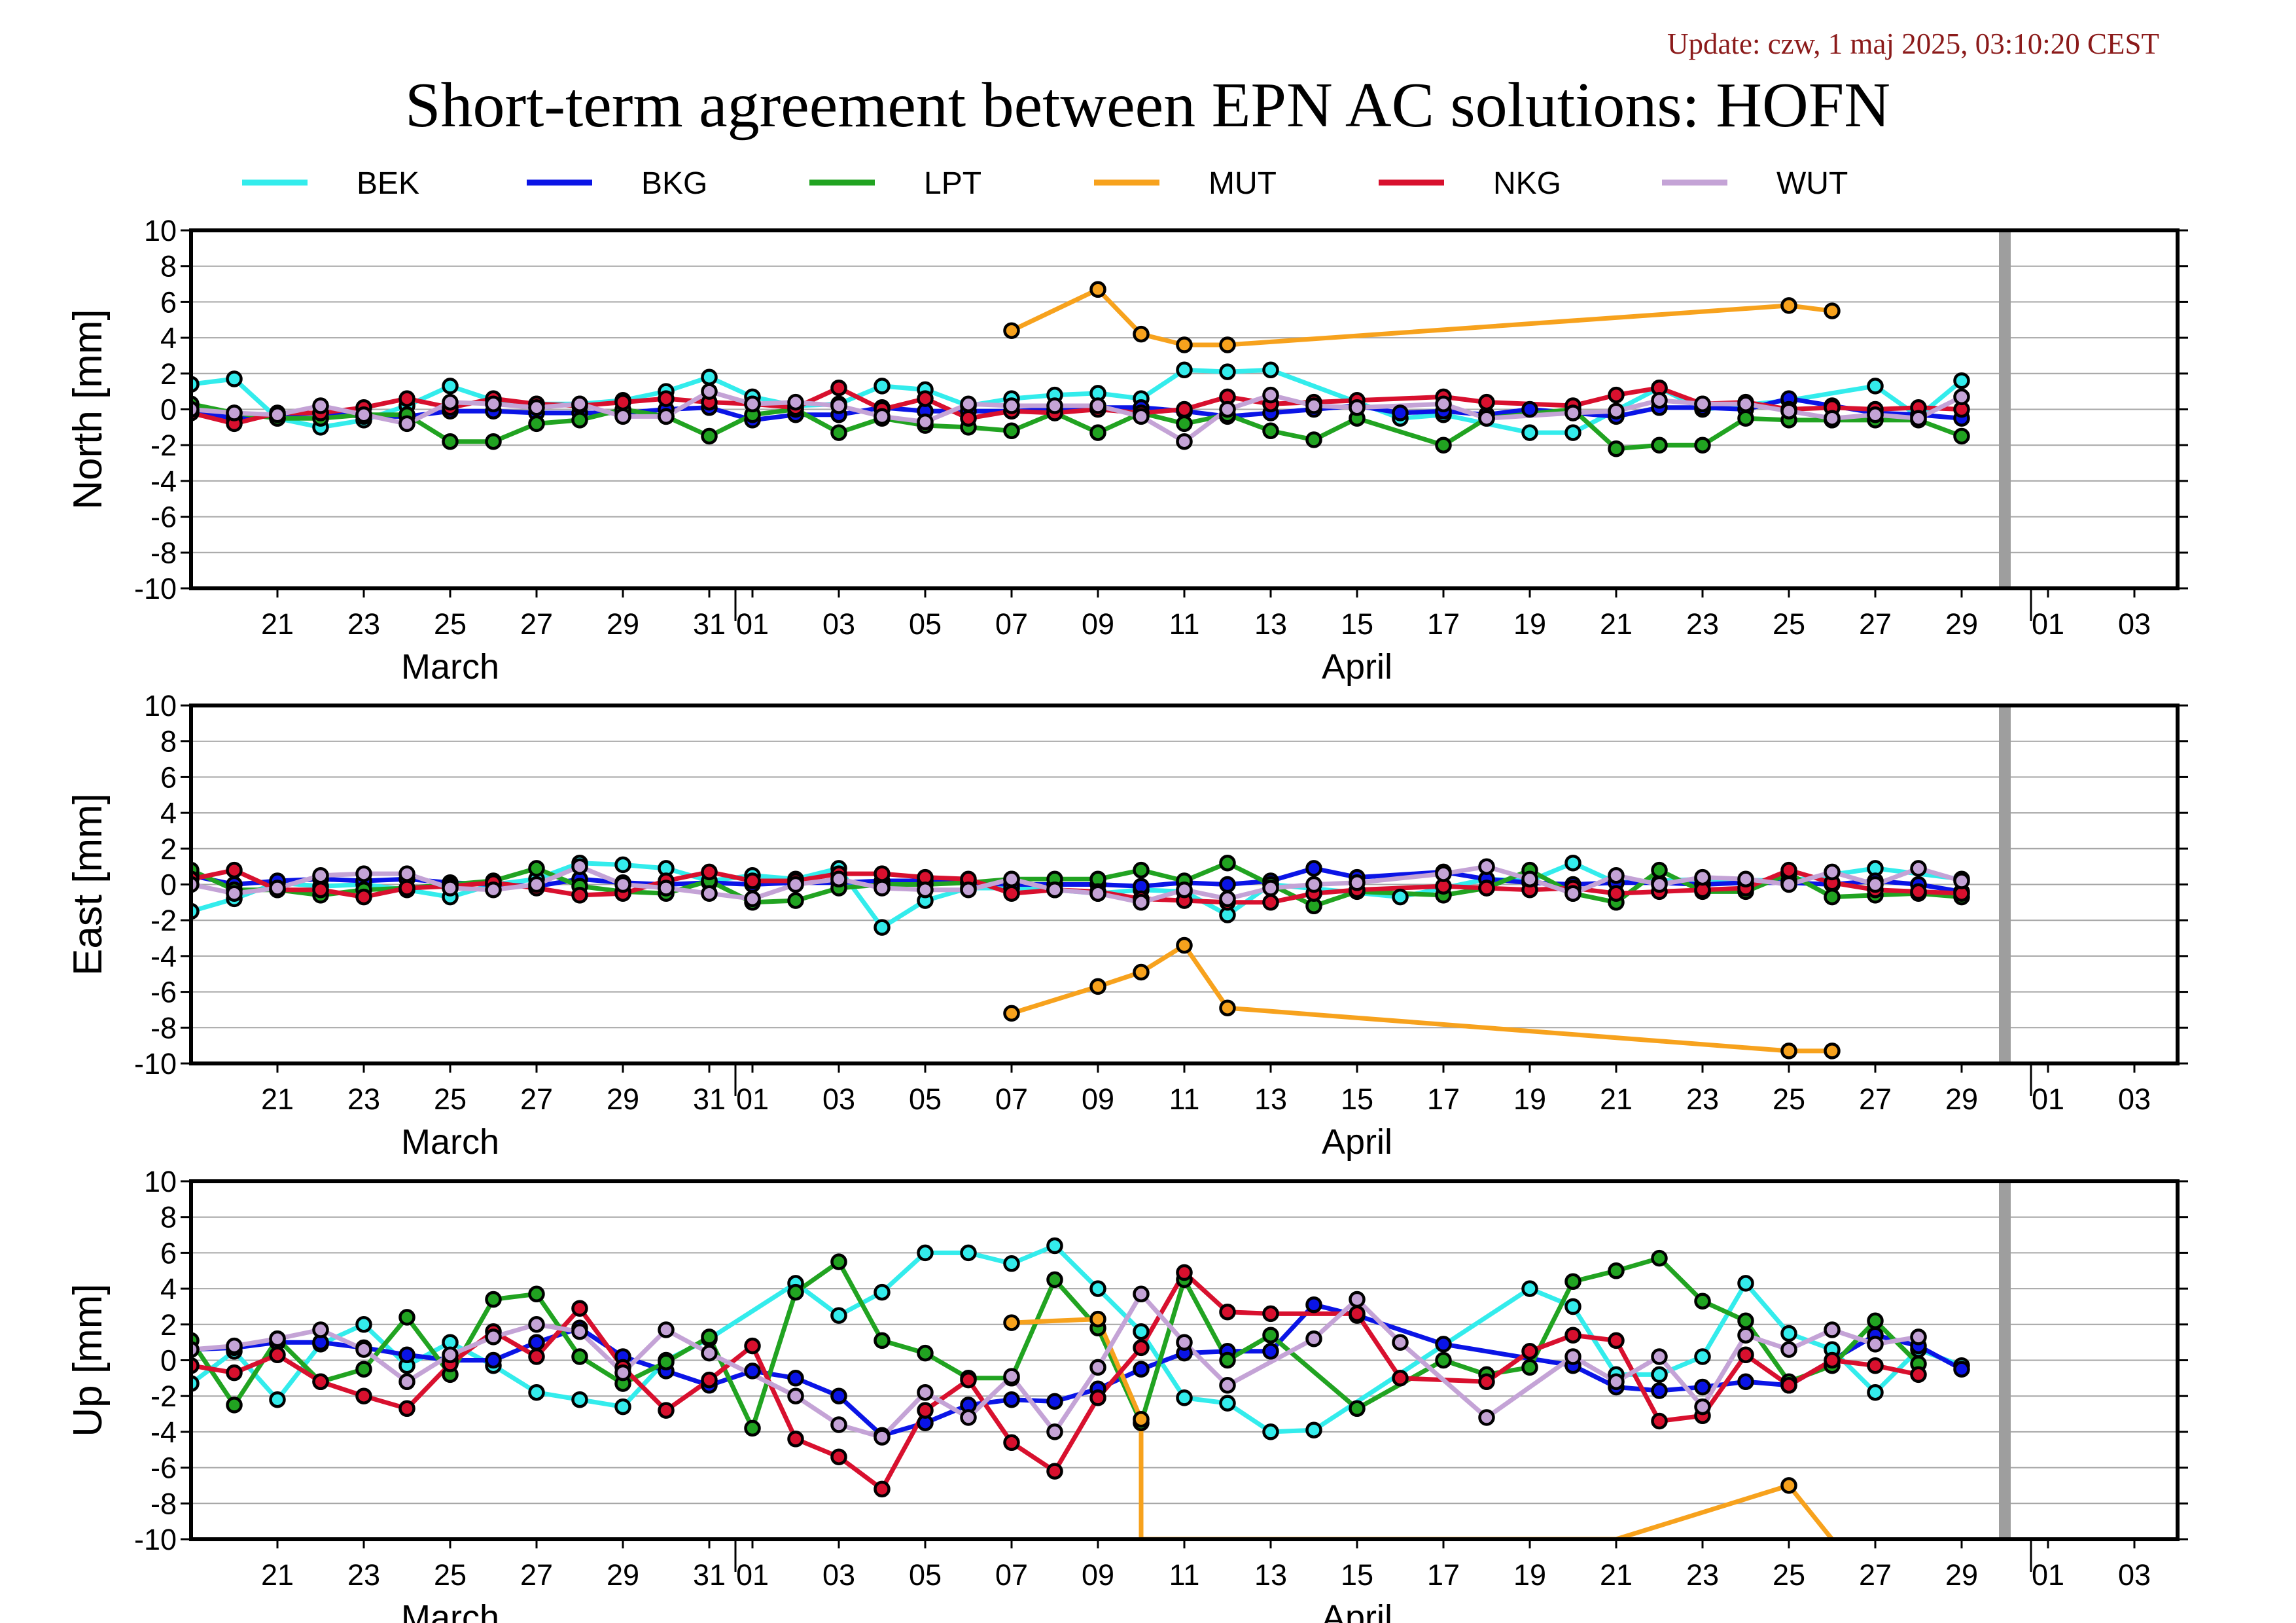 The height and width of the screenshot is (1623, 2296). What do you see at coordinates (1443, 1575) in the screenshot?
I see `up-xtick-label: 17` at bounding box center [1443, 1575].